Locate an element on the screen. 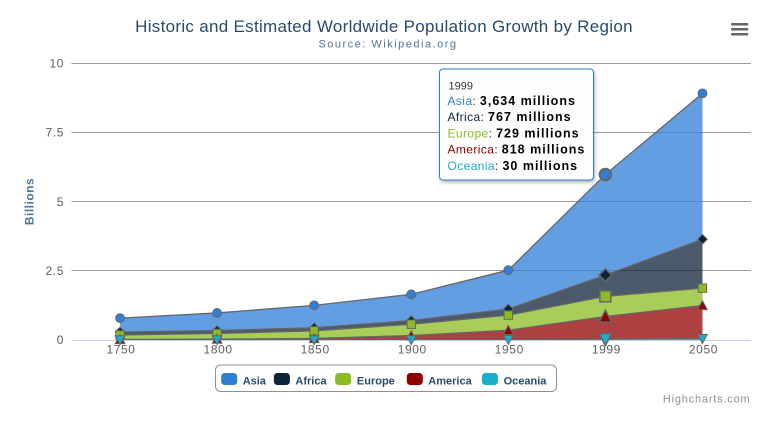 Image resolution: width=769 pixels, height=421 pixels. svg-text: 1800 is located at coordinates (218, 350).